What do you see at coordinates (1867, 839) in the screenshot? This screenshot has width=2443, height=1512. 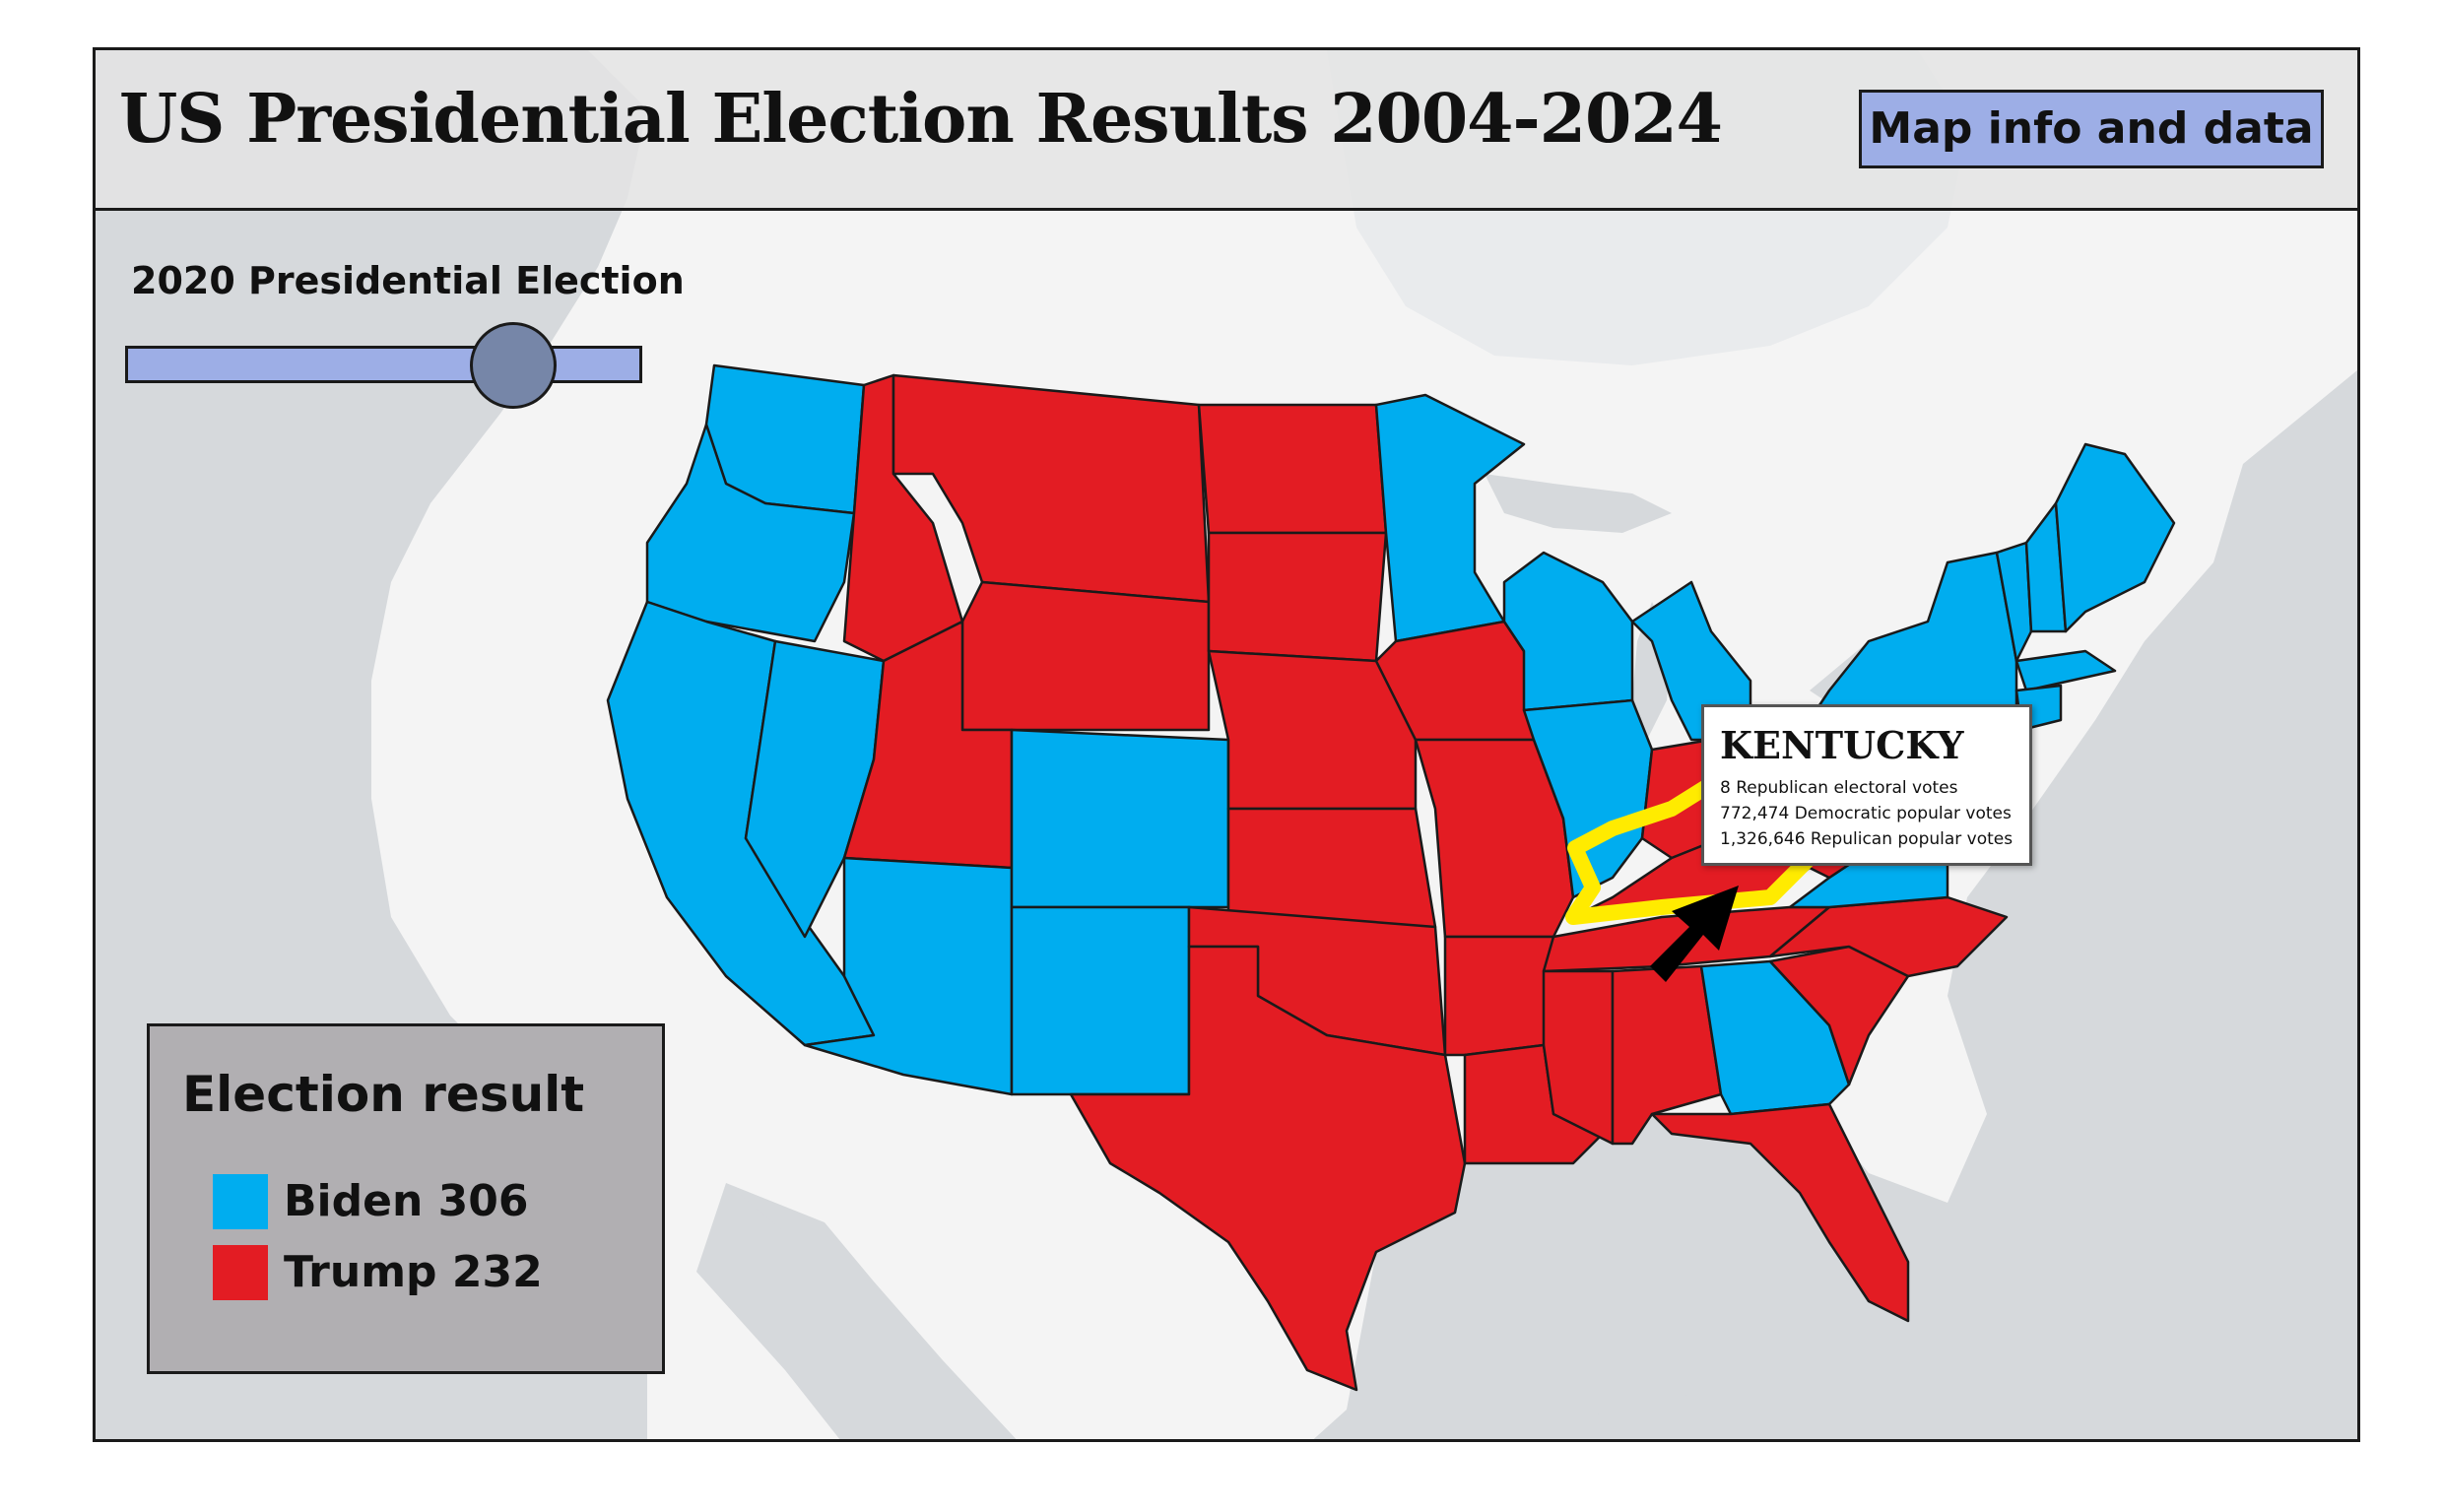 I see `tooltip-republican-votes: 1,326,646 Repulican popular votes` at bounding box center [1867, 839].